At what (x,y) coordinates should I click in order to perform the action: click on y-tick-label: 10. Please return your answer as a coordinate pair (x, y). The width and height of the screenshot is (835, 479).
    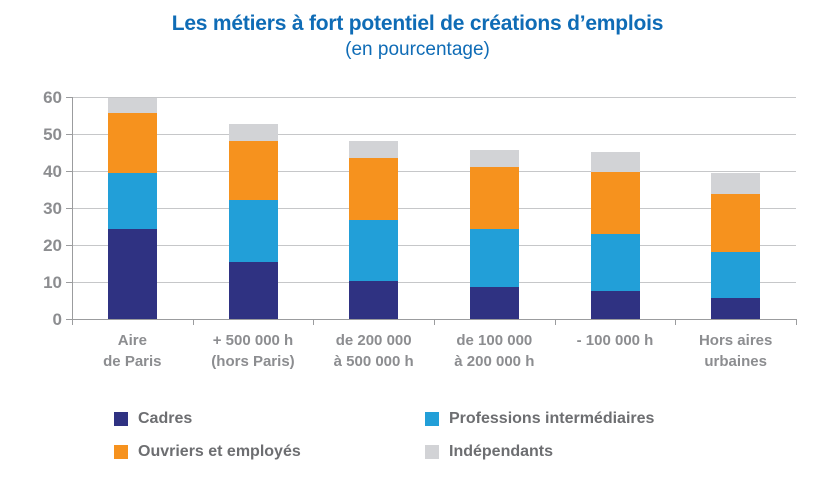
    Looking at the image, I should click on (52, 282).